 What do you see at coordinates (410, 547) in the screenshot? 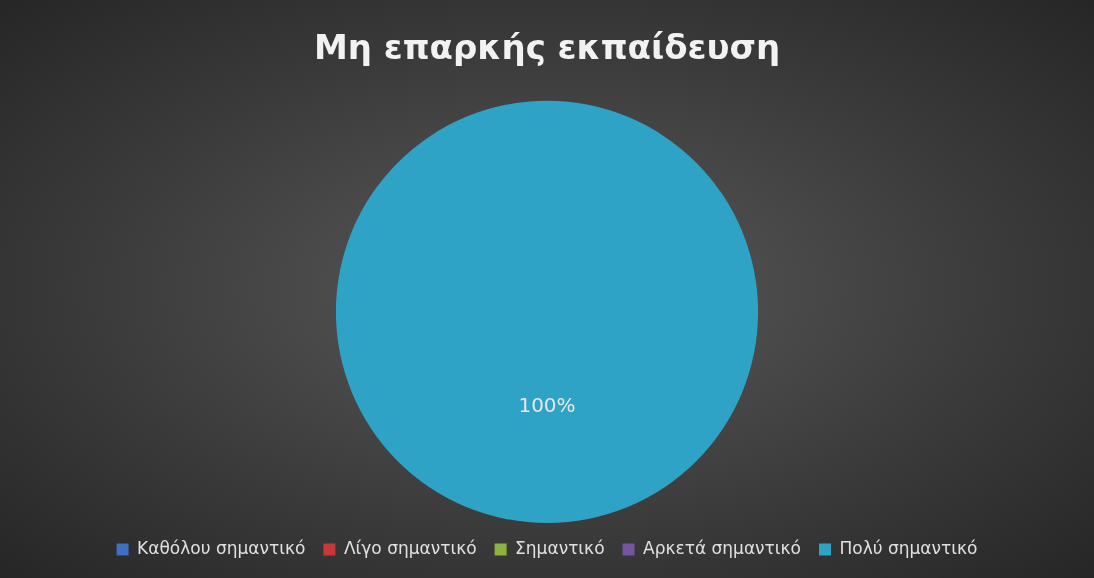
I see `legend-label: Λίγο σημαντικό` at bounding box center [410, 547].